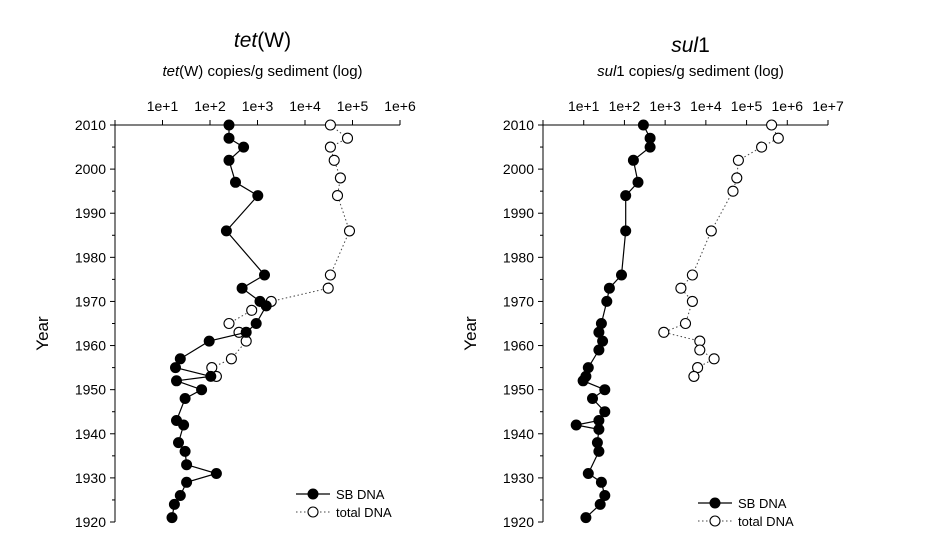 The width and height of the screenshot is (943, 548). I want to click on chart-title-suffix: (W), so click(274, 40).